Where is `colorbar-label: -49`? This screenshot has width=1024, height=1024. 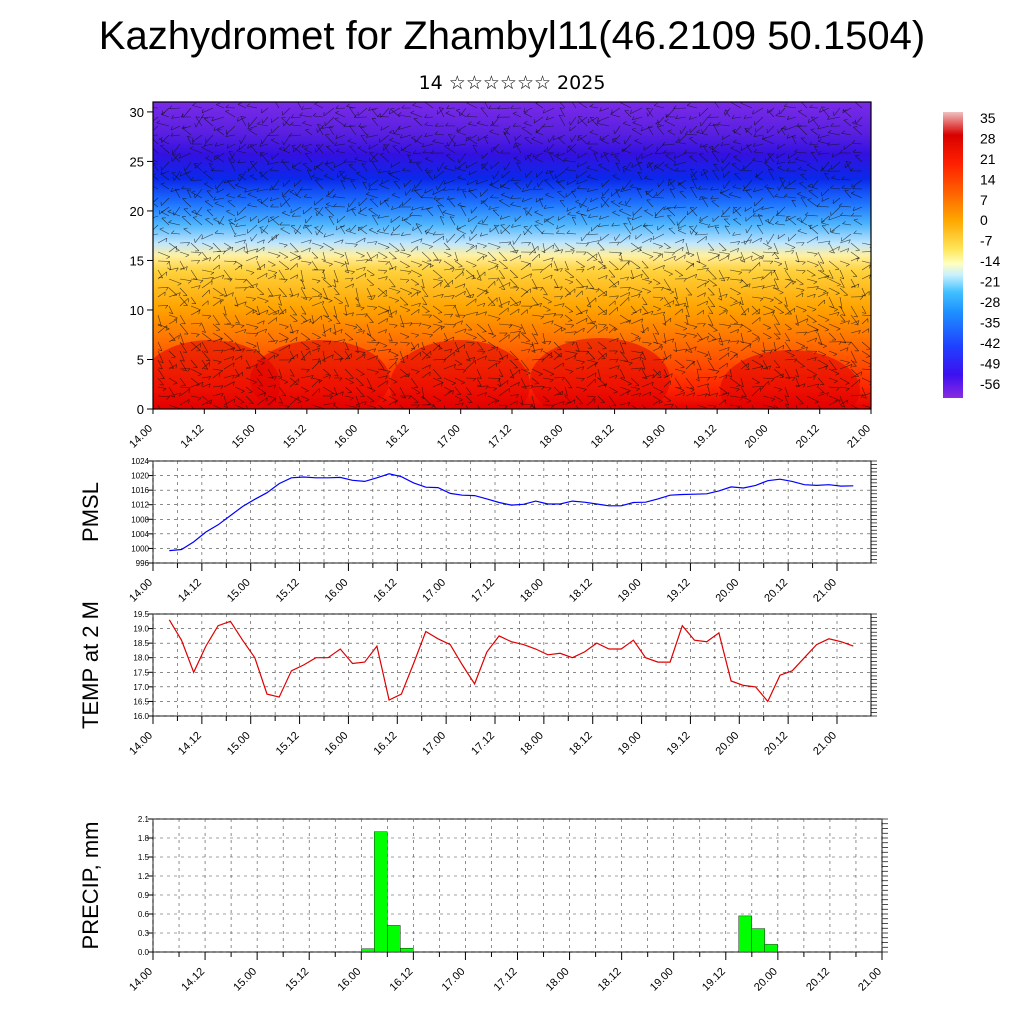 colorbar-label: -49 is located at coordinates (990, 363).